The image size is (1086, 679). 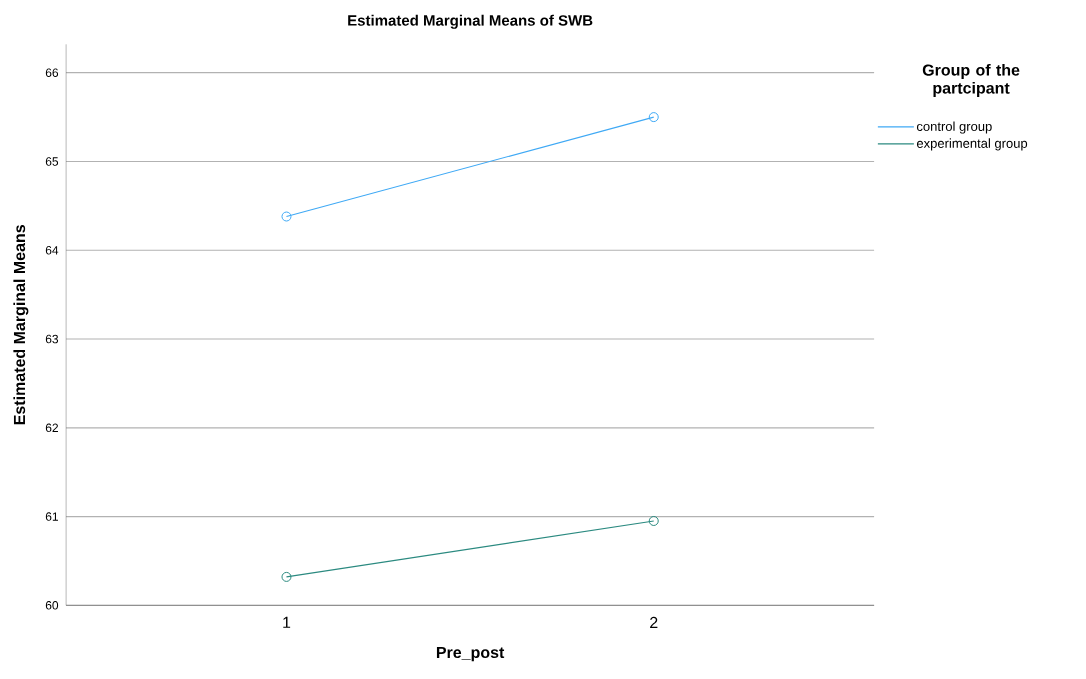 What do you see at coordinates (287, 622) in the screenshot?
I see `x-tick-label: 1` at bounding box center [287, 622].